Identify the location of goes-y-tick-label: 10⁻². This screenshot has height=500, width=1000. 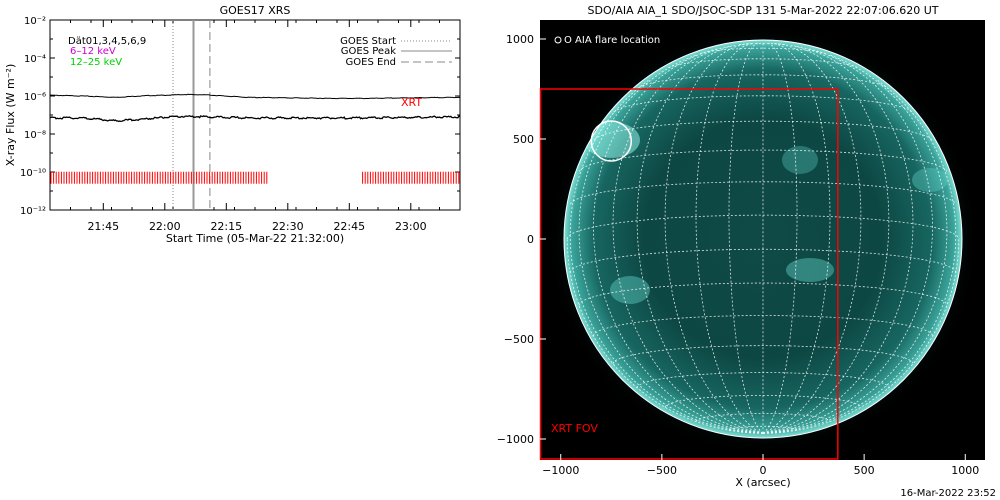
(35, 21).